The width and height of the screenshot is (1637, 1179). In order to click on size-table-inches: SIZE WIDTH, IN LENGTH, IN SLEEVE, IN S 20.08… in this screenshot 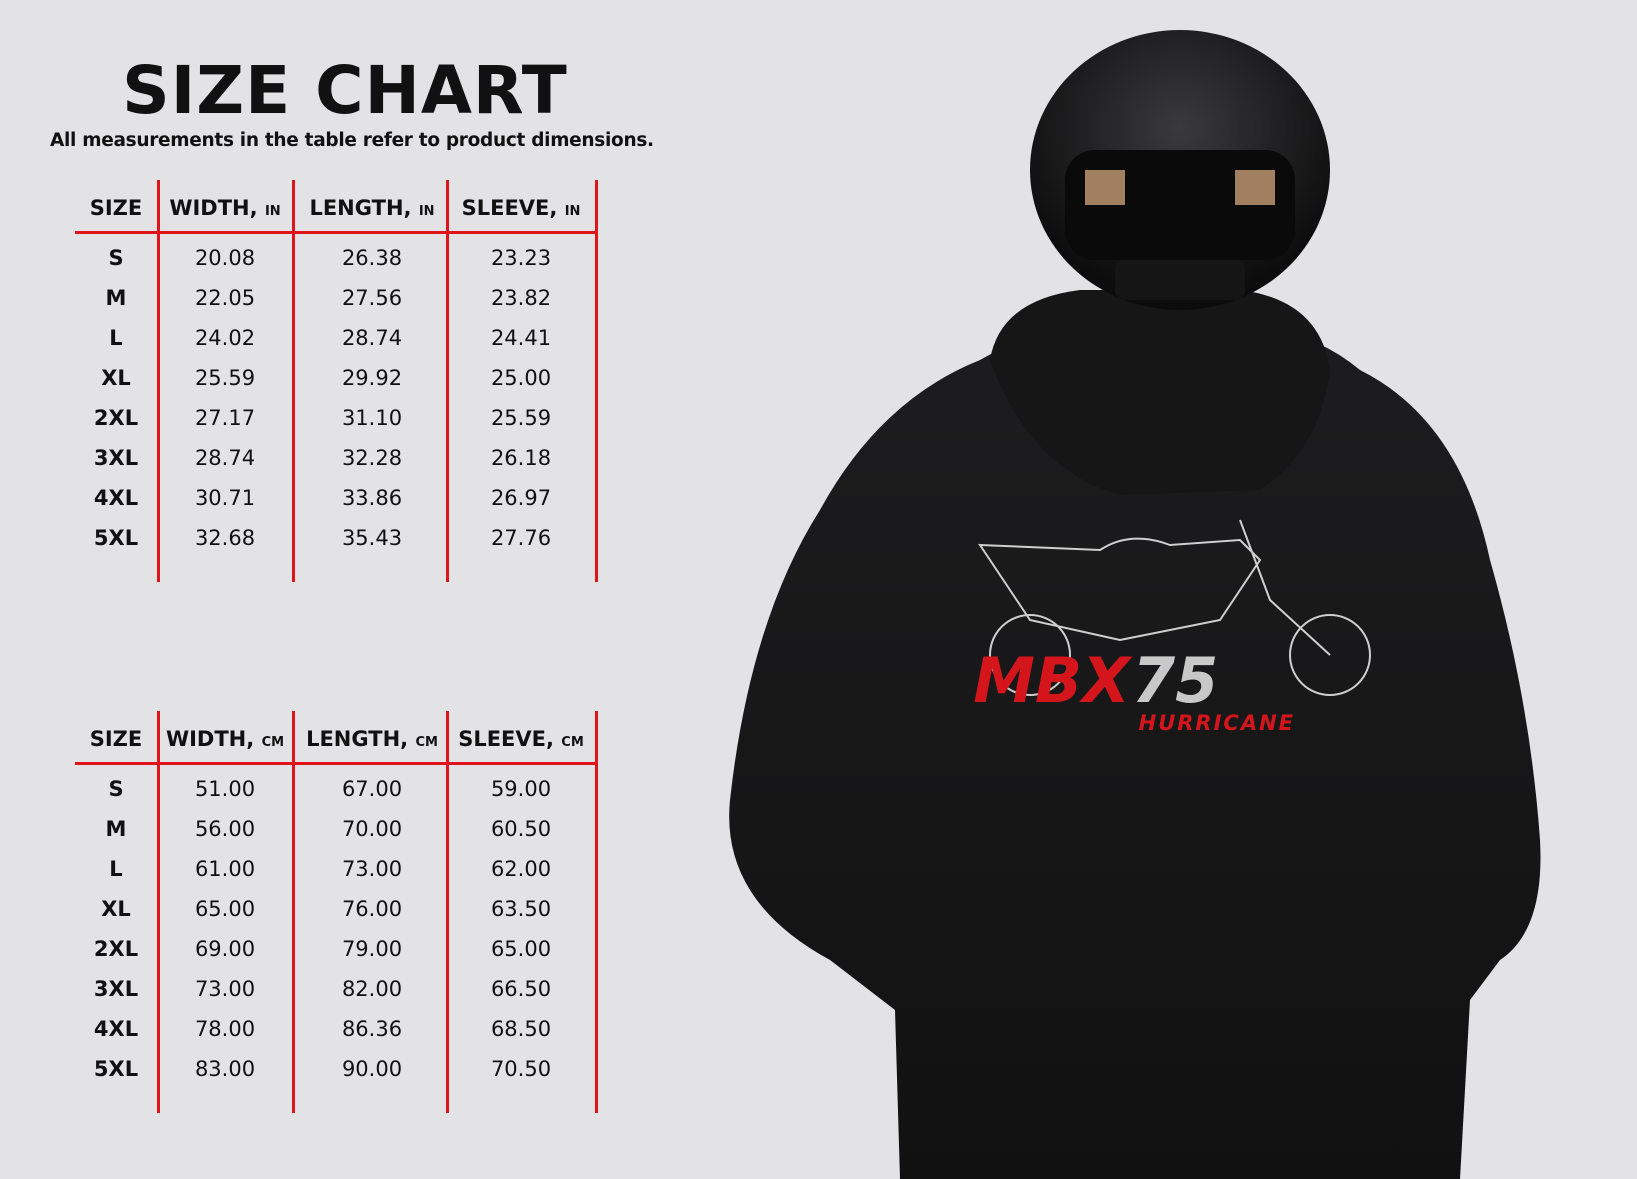, I will do `click(336, 381)`.